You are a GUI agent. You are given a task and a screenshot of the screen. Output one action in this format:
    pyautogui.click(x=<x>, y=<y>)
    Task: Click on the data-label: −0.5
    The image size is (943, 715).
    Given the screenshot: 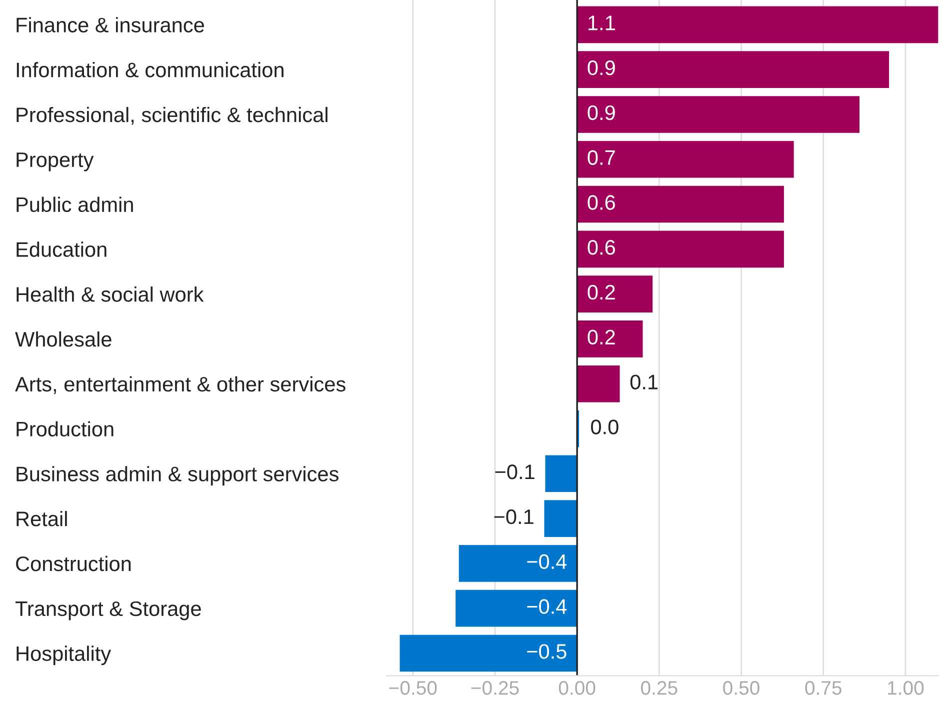 What is the action you would take?
    pyautogui.click(x=546, y=651)
    